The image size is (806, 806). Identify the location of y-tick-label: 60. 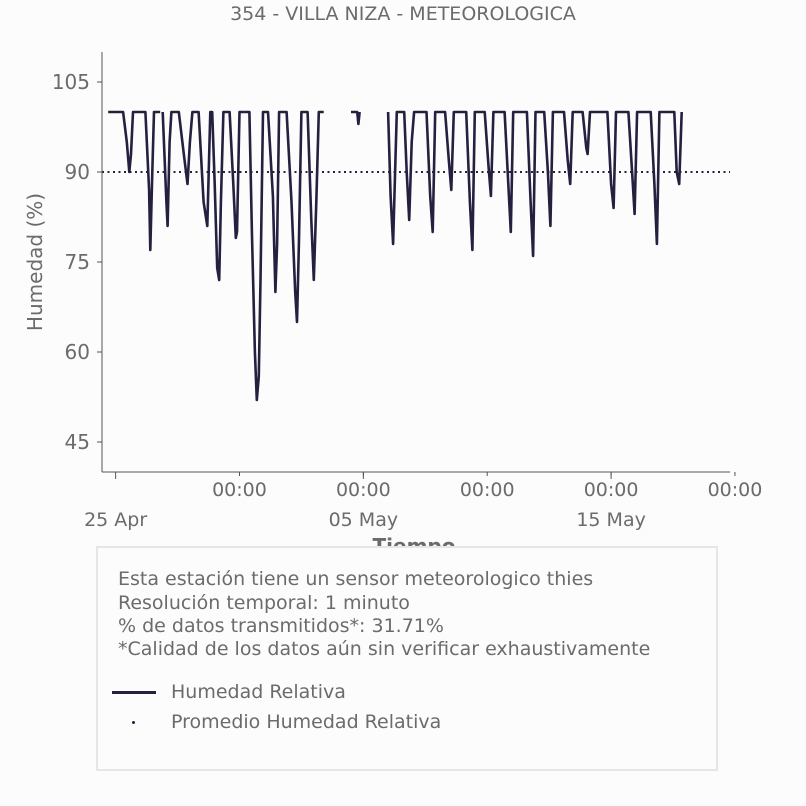
(77, 352).